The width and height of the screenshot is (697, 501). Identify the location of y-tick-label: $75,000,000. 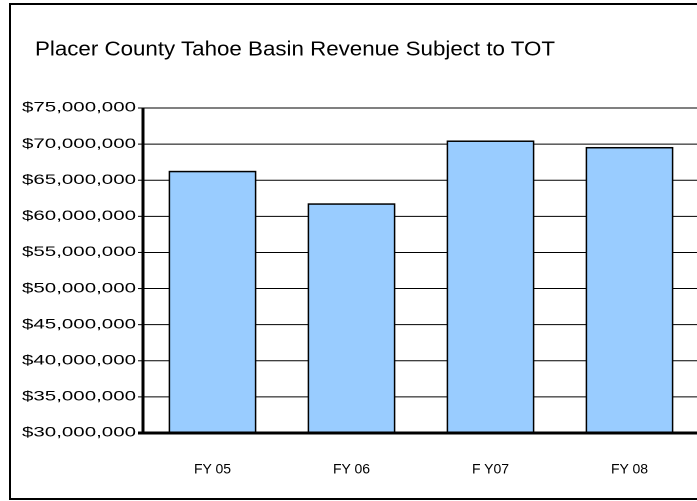
(79, 107).